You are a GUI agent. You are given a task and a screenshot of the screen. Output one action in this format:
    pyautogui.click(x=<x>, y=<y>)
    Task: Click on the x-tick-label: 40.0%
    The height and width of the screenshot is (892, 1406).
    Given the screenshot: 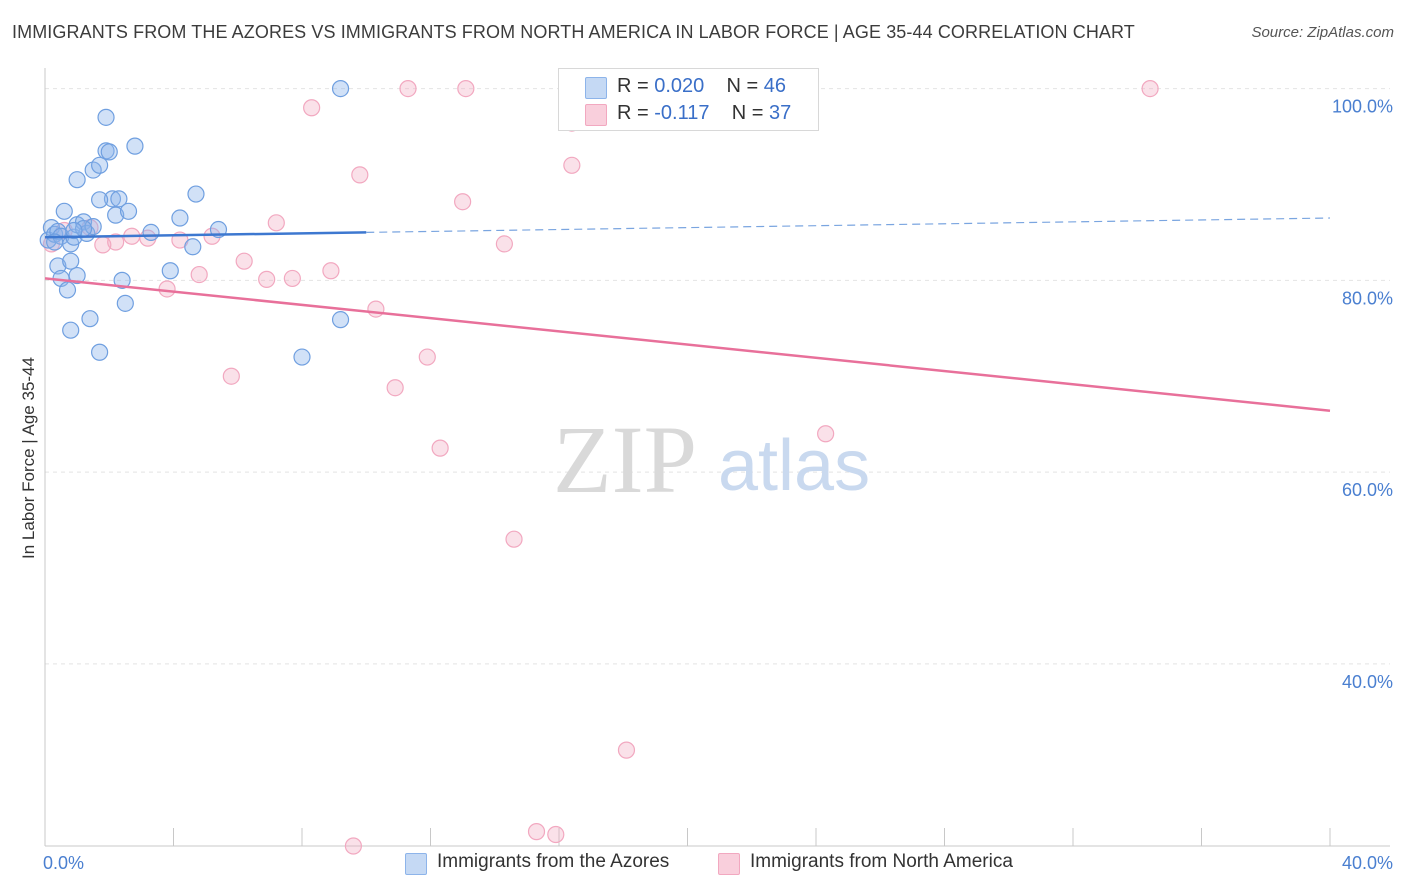 What is the action you would take?
    pyautogui.click(x=1367, y=863)
    